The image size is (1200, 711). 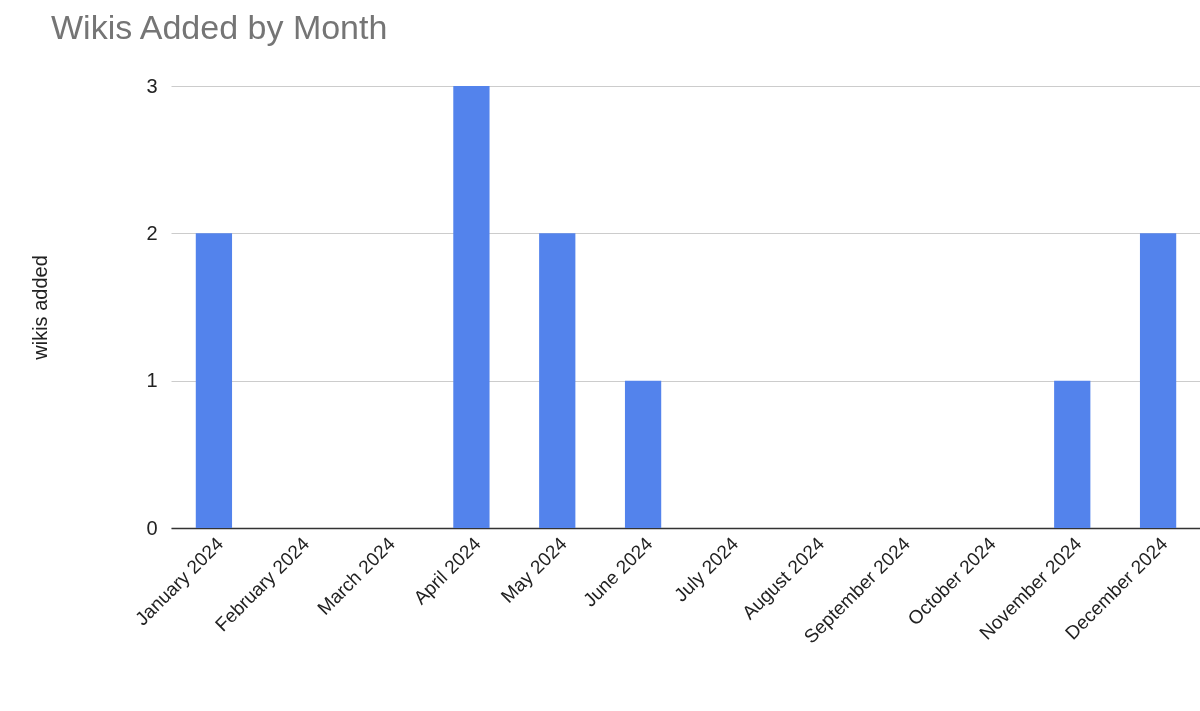 What do you see at coordinates (152, 527) in the screenshot?
I see `y-tick-label: 0` at bounding box center [152, 527].